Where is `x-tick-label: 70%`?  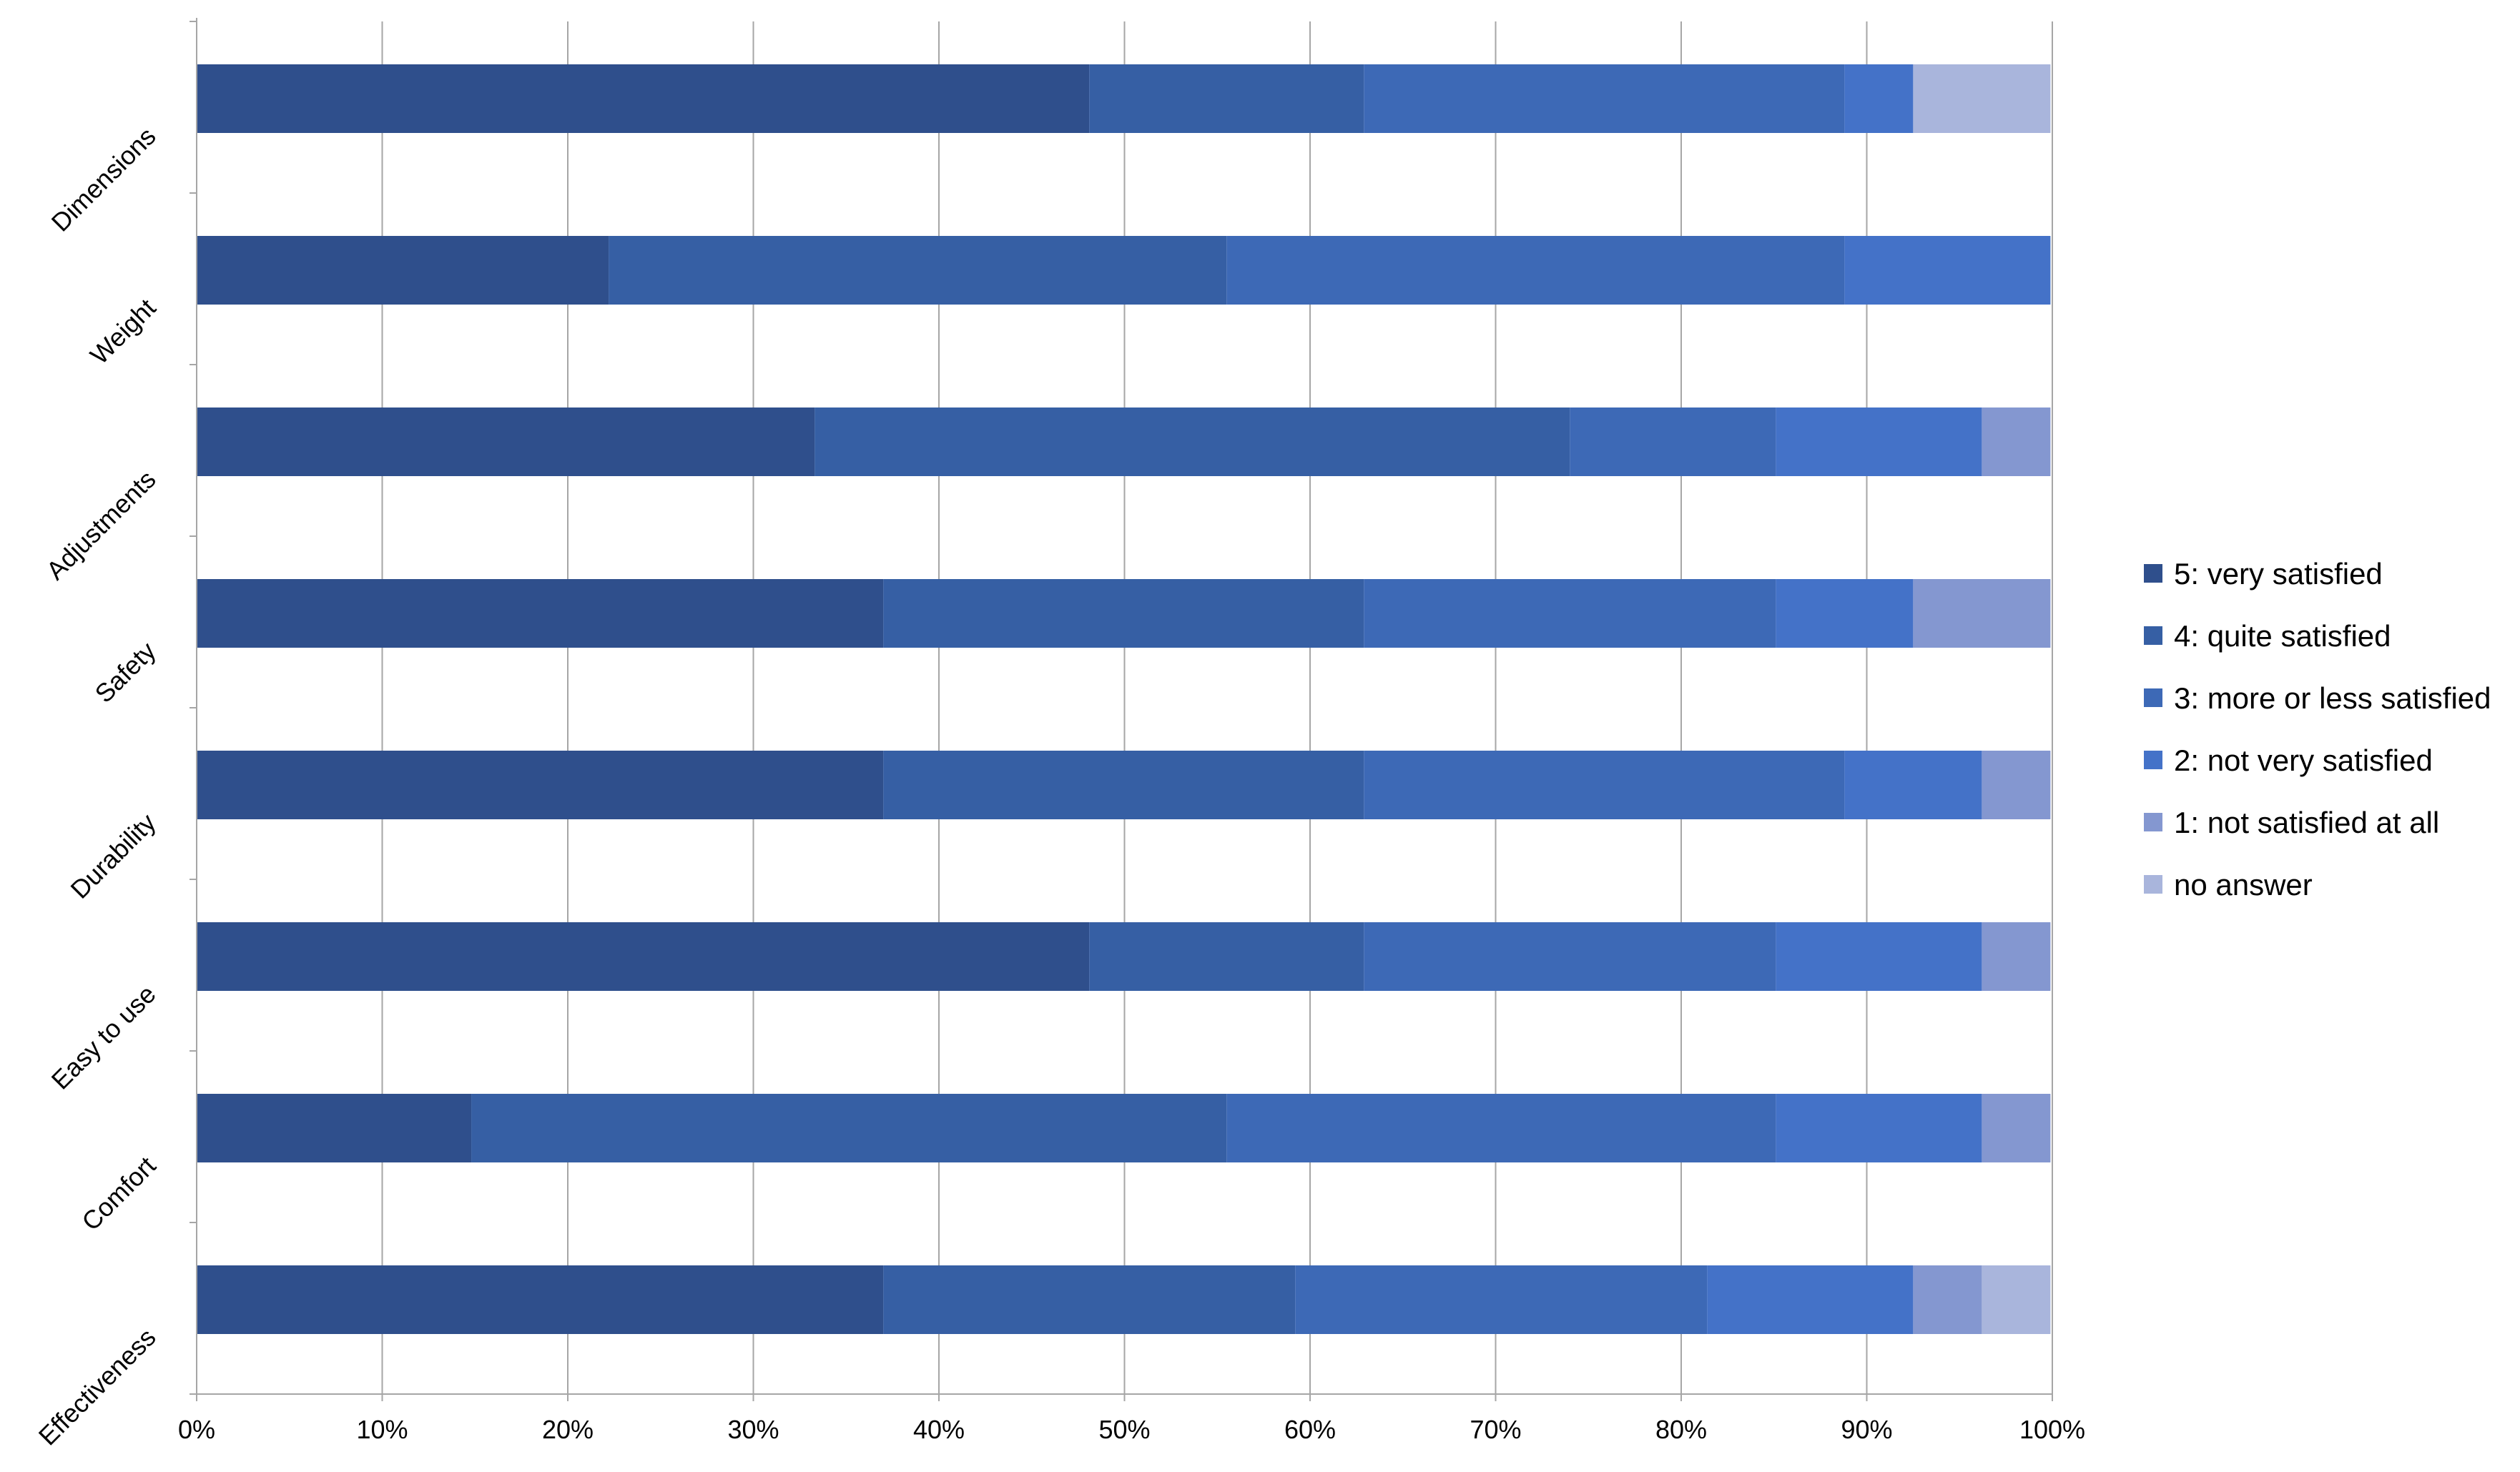 x-tick-label: 70% is located at coordinates (1495, 1429).